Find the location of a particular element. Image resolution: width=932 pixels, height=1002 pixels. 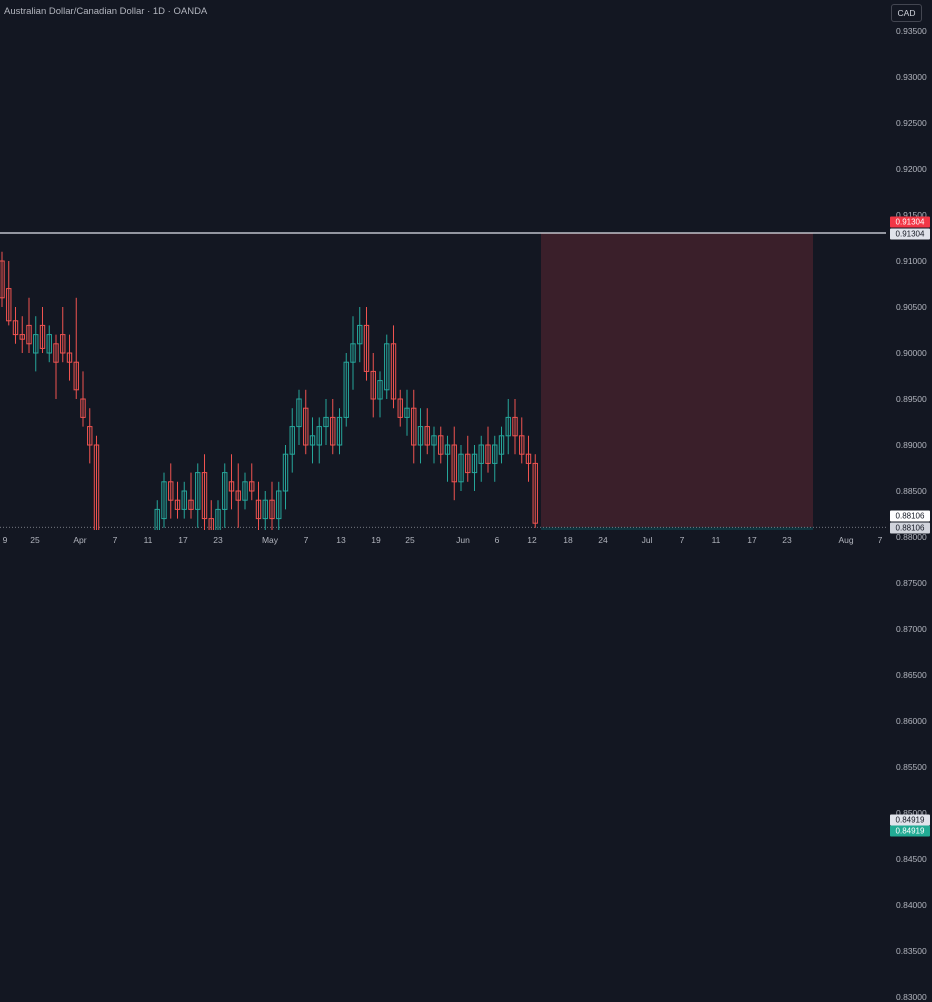

time-tick-label: Aug is located at coordinates (846, 540).